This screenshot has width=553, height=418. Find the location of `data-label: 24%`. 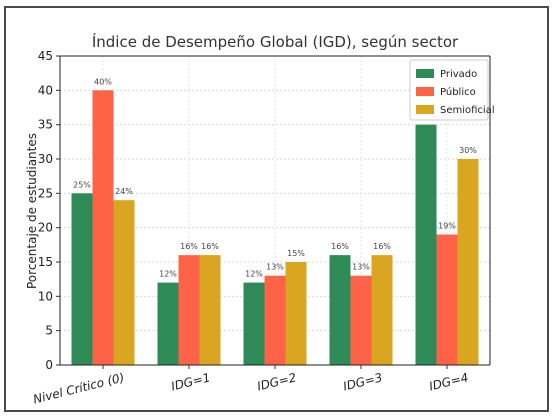

data-label: 24% is located at coordinates (124, 191).